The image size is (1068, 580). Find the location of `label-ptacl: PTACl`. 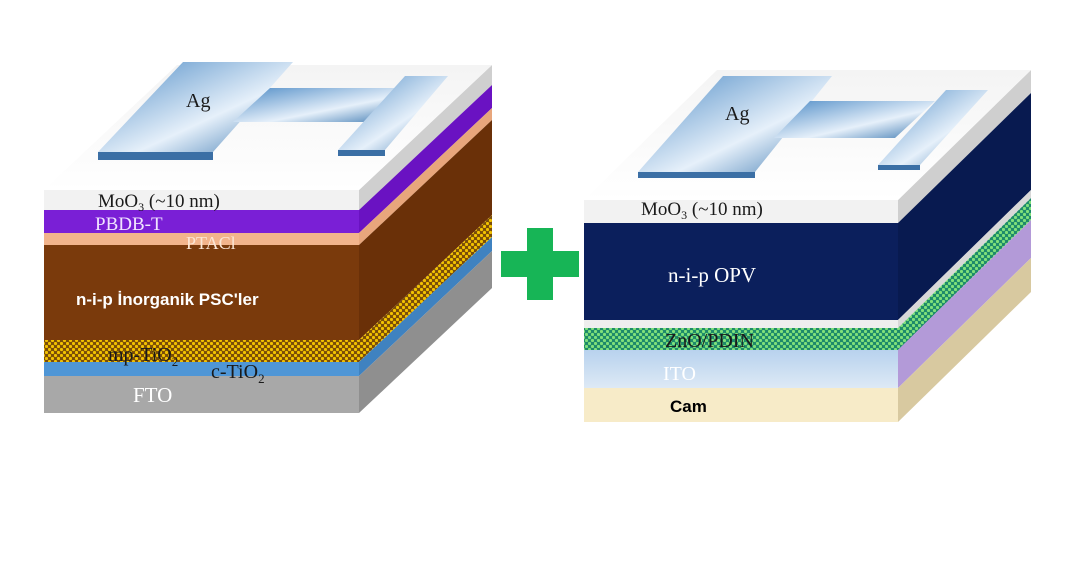

label-ptacl: PTACl is located at coordinates (211, 243).